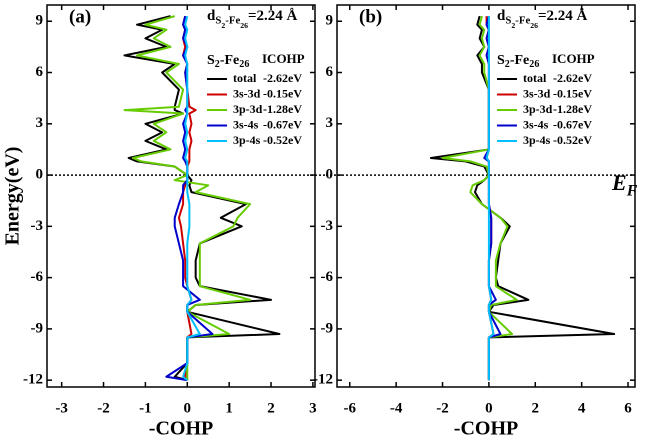 This screenshot has width=648, height=441. Describe the element at coordinates (370, 16) in the screenshot. I see `panel-label: (b)` at that location.